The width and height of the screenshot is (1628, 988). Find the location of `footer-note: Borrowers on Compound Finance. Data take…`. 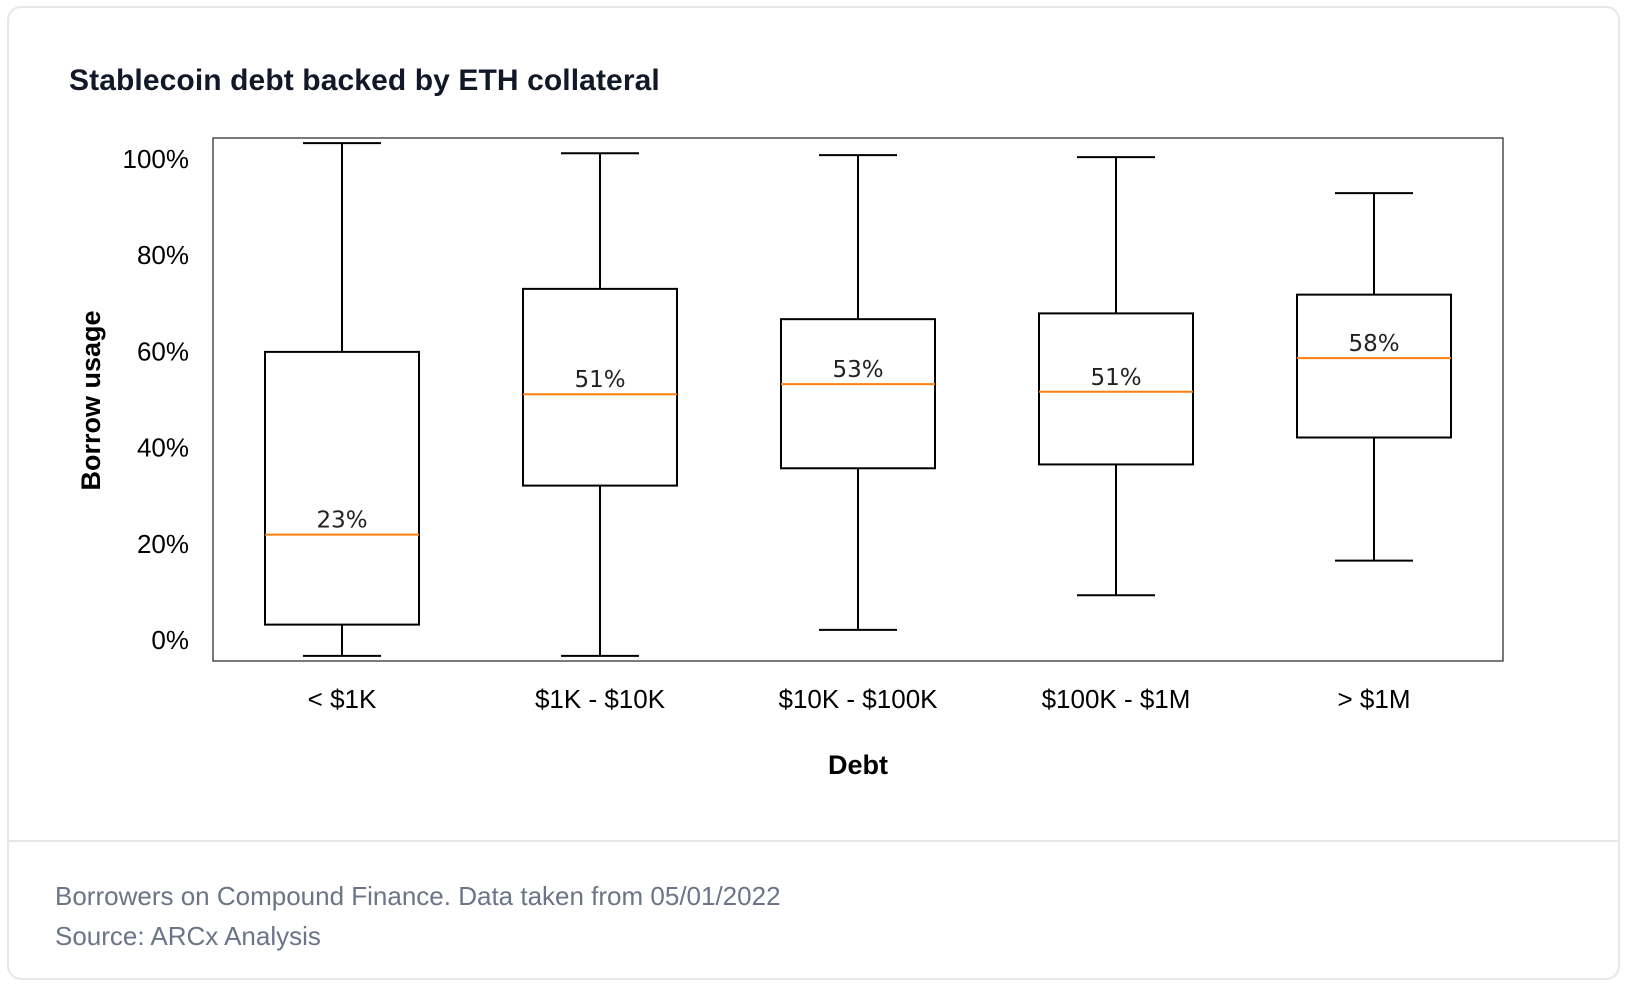

footer-note: Borrowers on Compound Finance. Data take… is located at coordinates (418, 896).